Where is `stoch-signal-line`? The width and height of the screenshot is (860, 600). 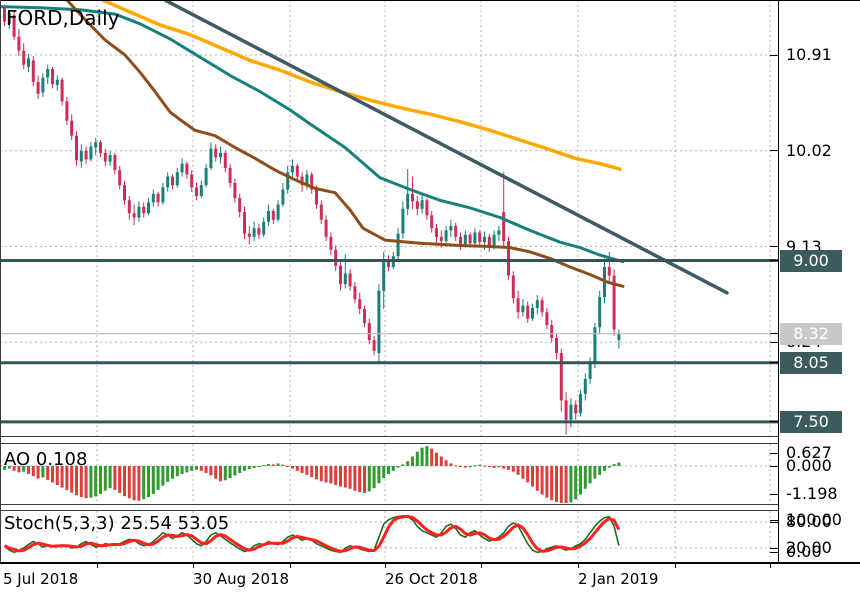
stoch-signal-line is located at coordinates (312, 533).